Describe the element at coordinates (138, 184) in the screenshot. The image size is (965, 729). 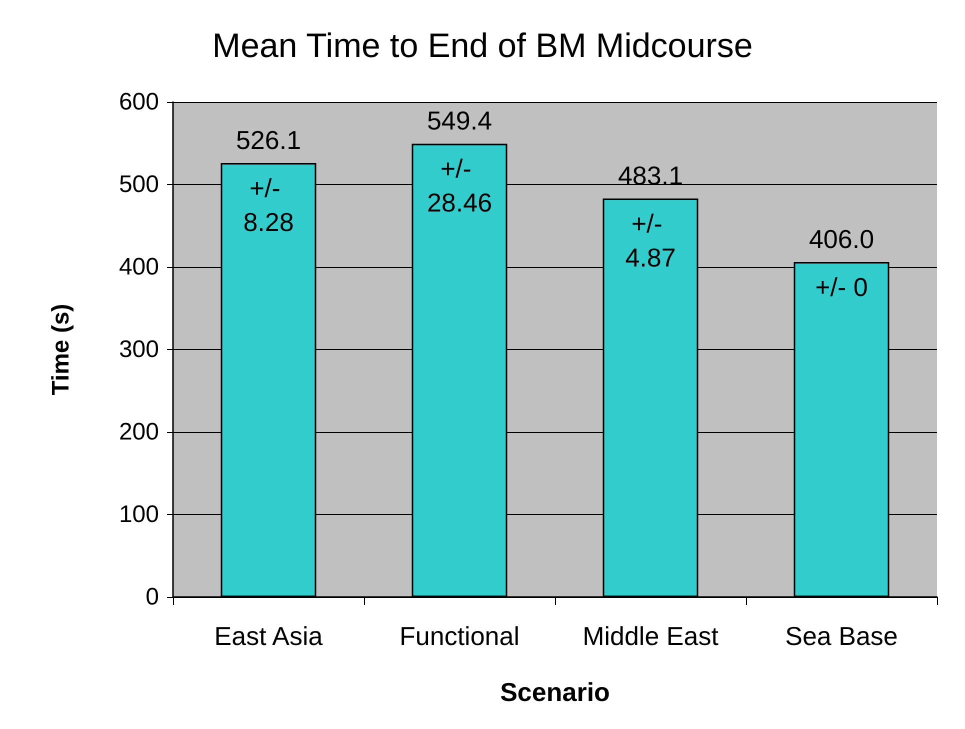
I see `y-tick-label: 500` at that location.